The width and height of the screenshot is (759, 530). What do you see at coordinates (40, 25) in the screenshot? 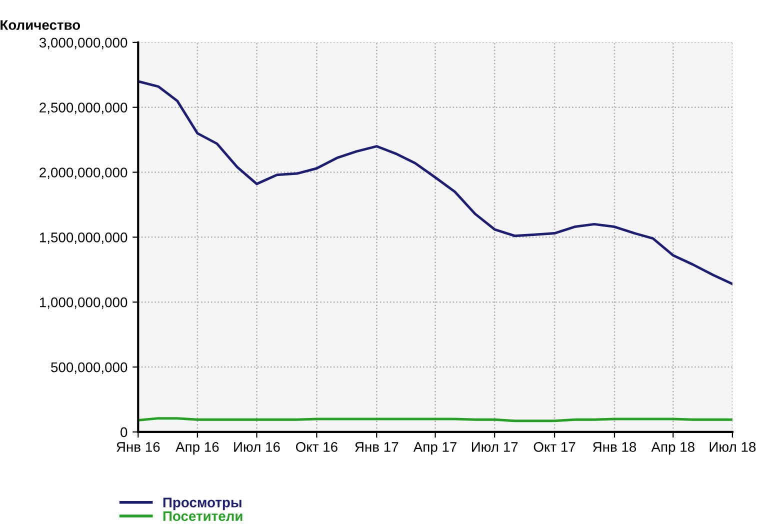
I see `y-axis-title: Количество` at bounding box center [40, 25].